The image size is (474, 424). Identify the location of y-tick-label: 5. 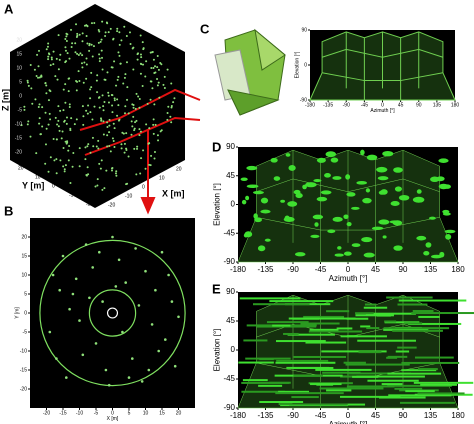
(25, 294).